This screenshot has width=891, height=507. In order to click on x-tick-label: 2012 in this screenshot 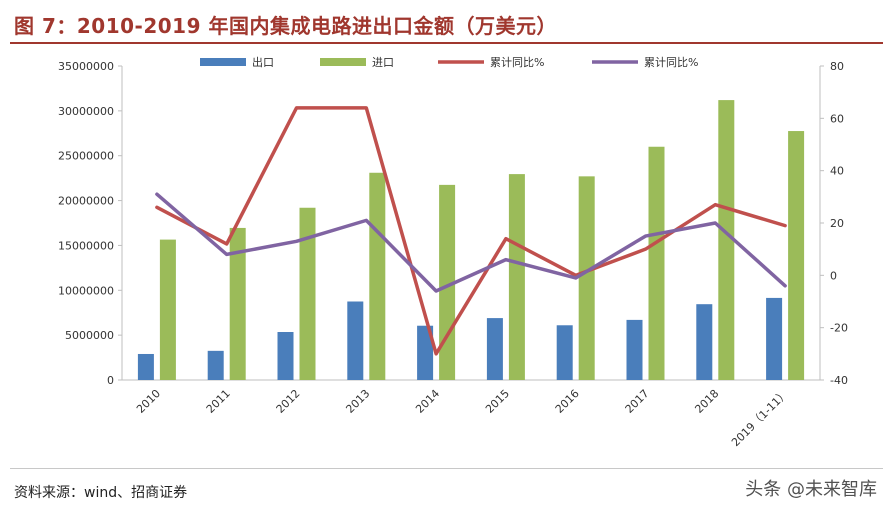, I will do `click(288, 401)`.